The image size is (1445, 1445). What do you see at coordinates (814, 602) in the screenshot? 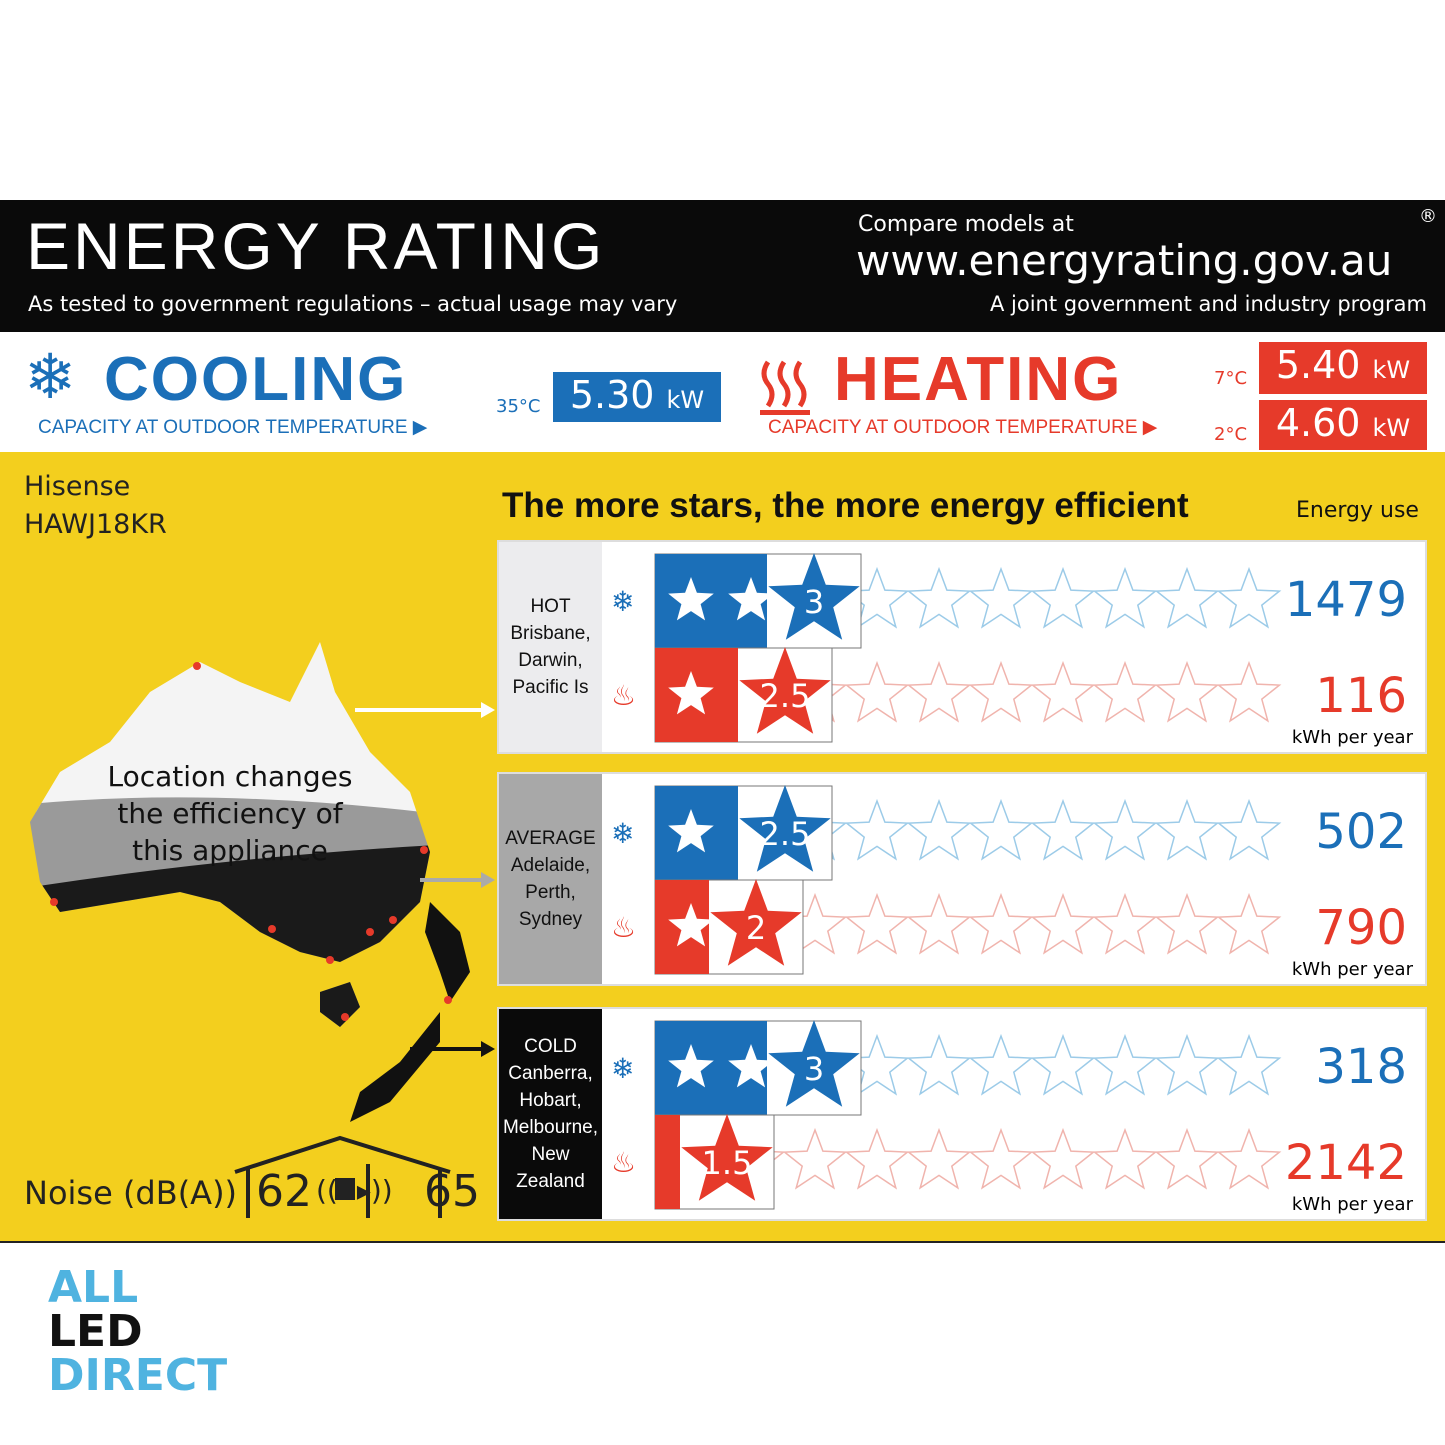
I see `rating-value: 3` at bounding box center [814, 602].